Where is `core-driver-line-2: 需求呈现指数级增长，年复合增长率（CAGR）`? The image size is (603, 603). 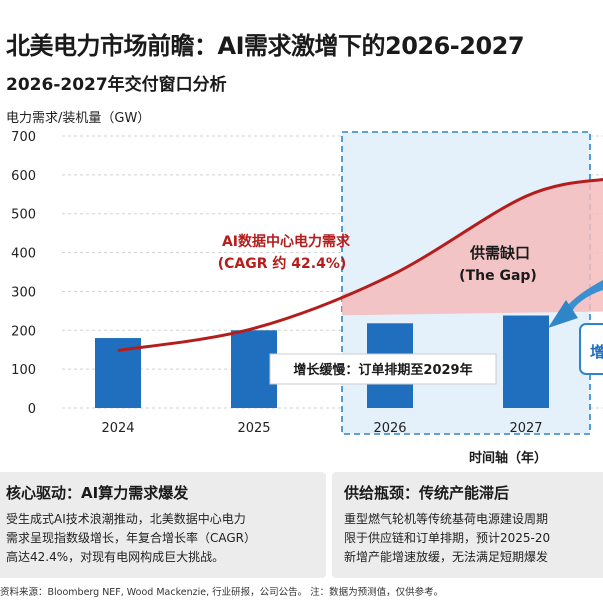 core-driver-line-2: 需求呈现指数级增长，年复合增长率（CAGR） is located at coordinates (131, 538).